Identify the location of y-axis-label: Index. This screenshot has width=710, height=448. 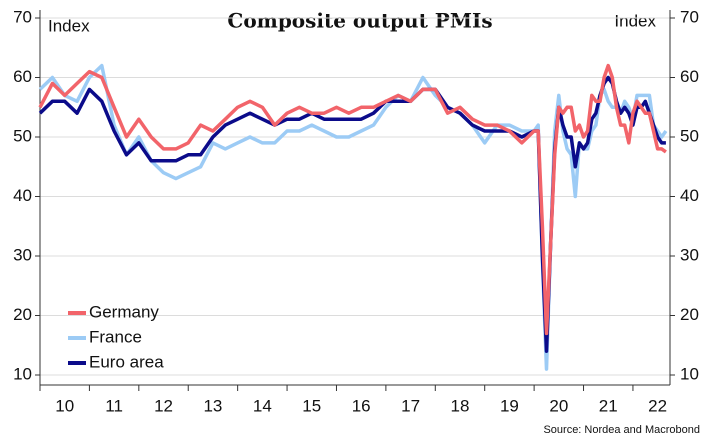
(69, 25).